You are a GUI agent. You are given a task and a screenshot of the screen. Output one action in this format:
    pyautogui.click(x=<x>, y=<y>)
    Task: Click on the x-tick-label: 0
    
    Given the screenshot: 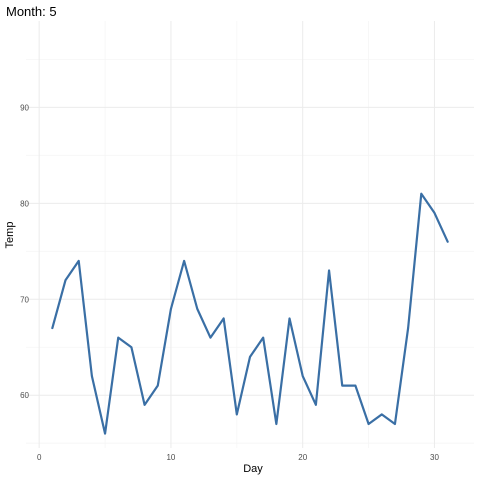 What is the action you would take?
    pyautogui.click(x=39, y=457)
    